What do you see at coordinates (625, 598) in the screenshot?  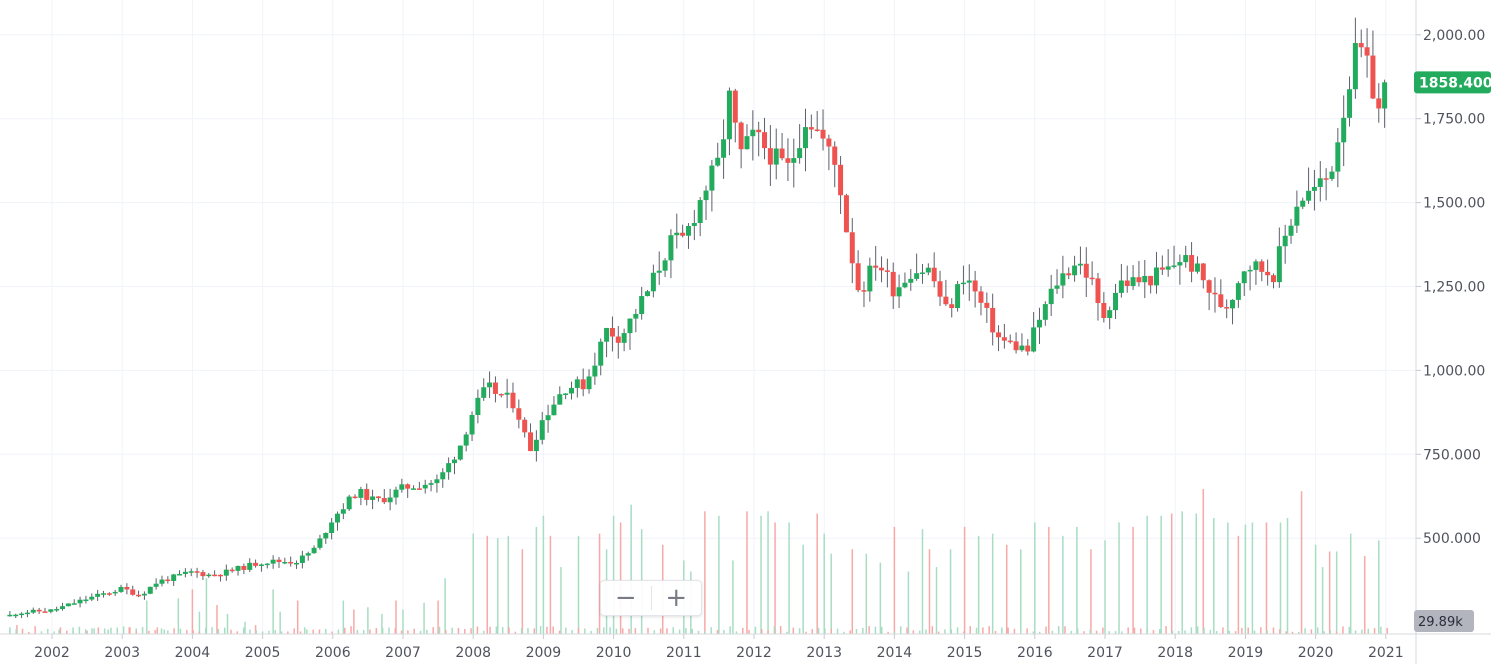 I see `zoom-out-button: −` at bounding box center [625, 598].